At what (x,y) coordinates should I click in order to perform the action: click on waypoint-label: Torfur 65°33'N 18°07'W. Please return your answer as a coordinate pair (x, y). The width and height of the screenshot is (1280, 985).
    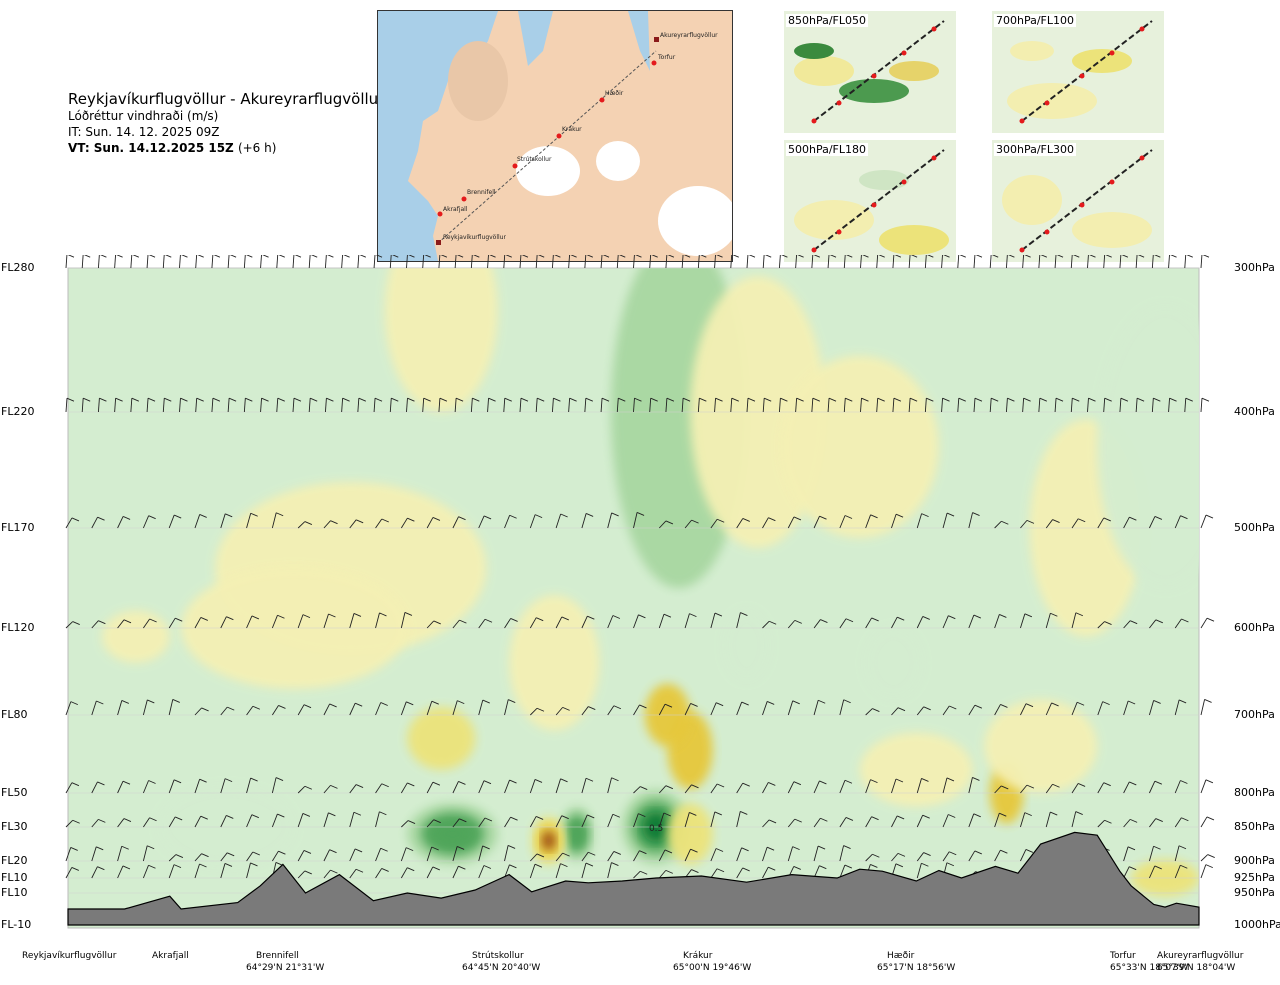
    Looking at the image, I should click on (1149, 962).